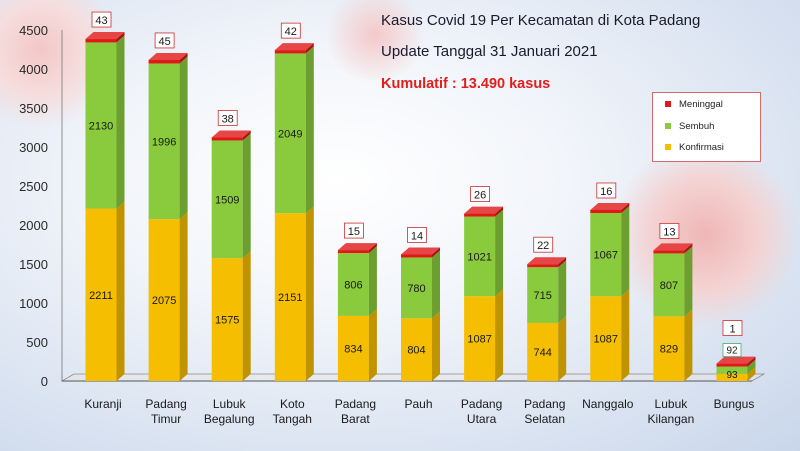 The width and height of the screenshot is (800, 451). I want to click on data-label-died: 45, so click(164, 42).